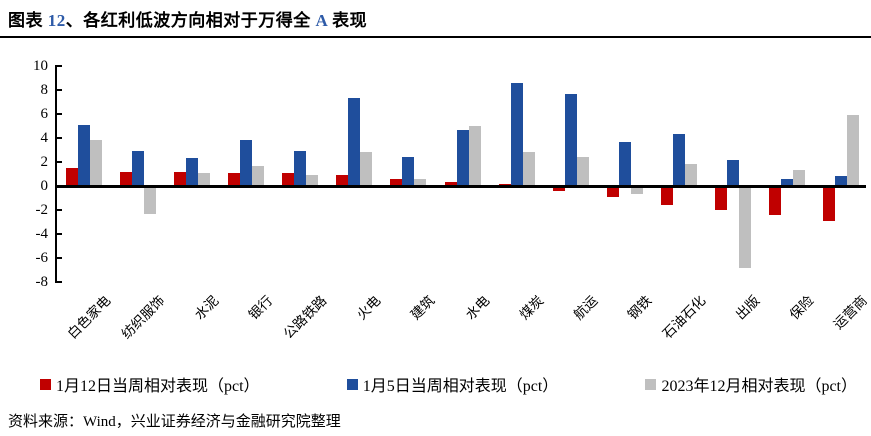 Image resolution: width=871 pixels, height=436 pixels. Describe the element at coordinates (305, 317) in the screenshot. I see `x-axis-label-4: 公路铁路` at that location.